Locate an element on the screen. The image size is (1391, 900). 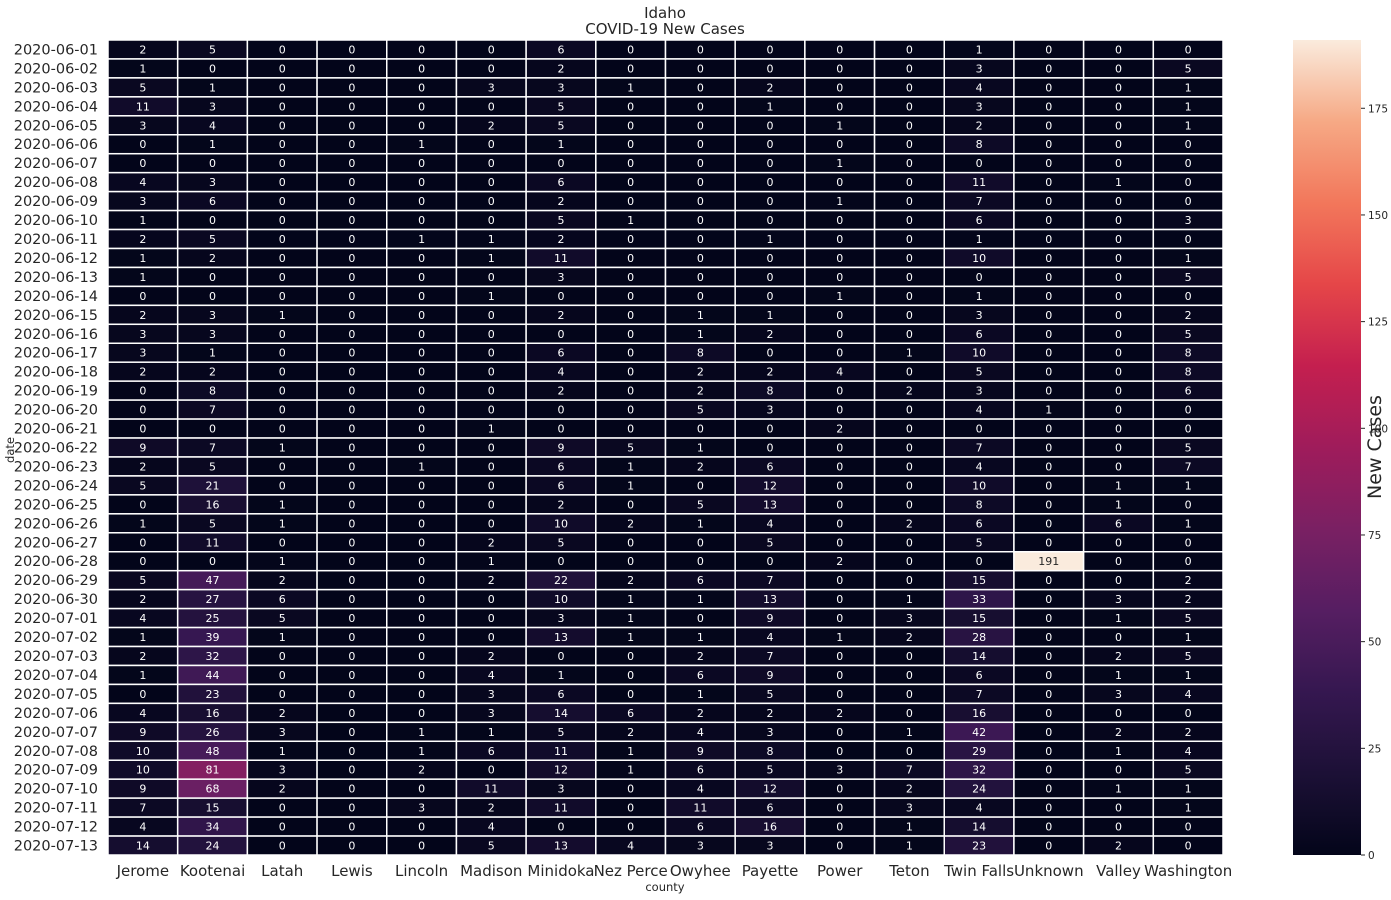
cell-value-label: 16 is located at coordinates (213, 713).